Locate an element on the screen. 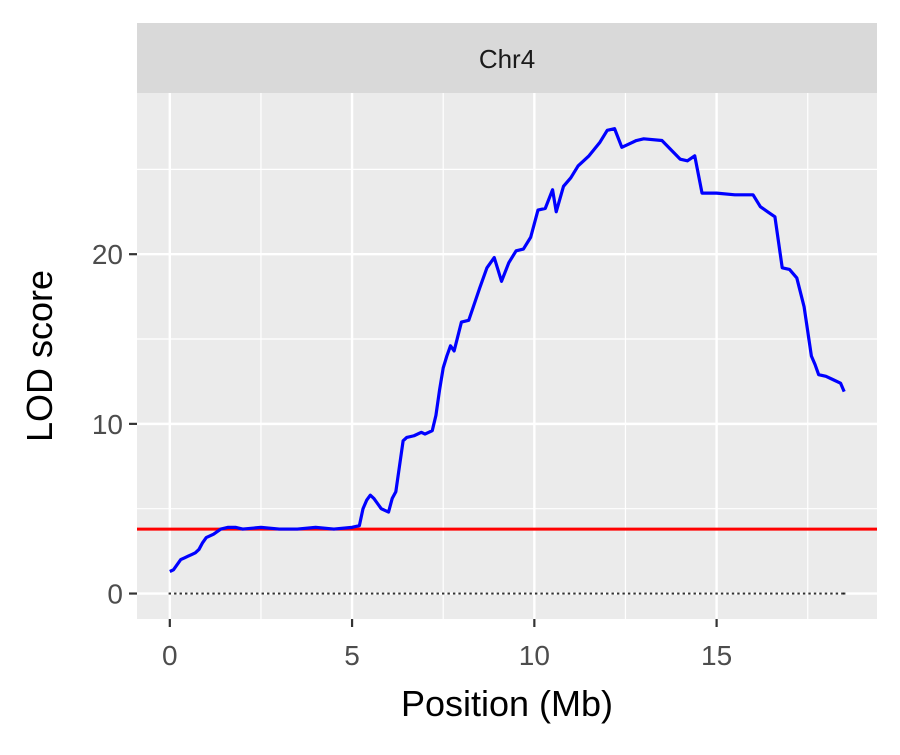  marker-rug is located at coordinates (507, 593).